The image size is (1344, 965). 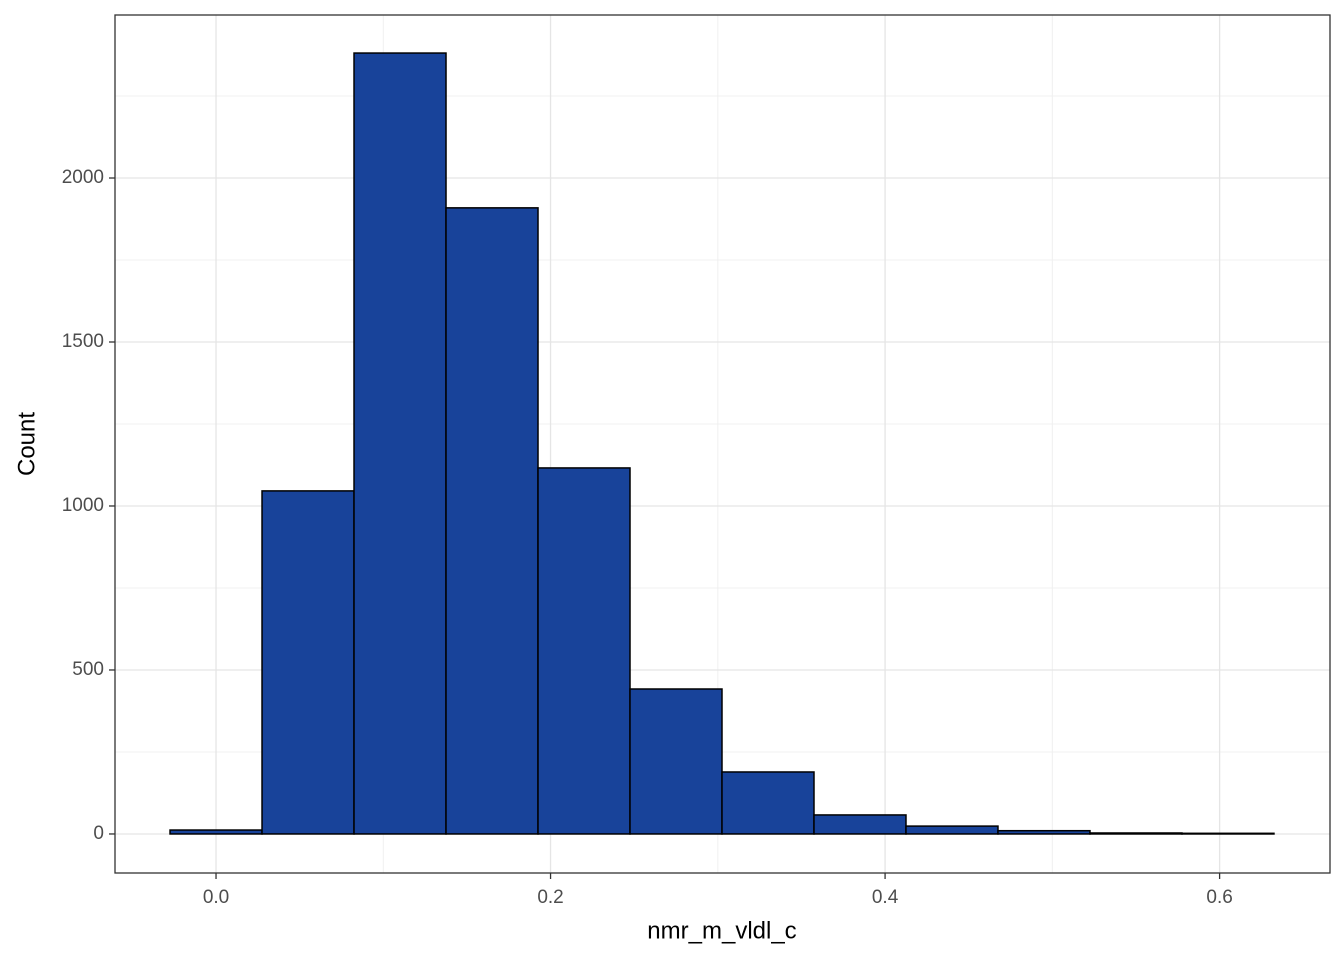 I want to click on y-axis-title: Count, so click(x=26, y=444).